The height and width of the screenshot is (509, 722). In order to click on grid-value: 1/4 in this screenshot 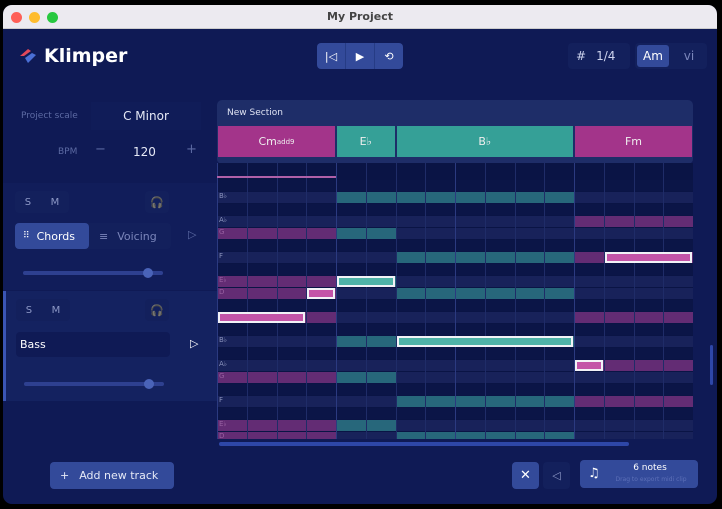, I will do `click(606, 56)`.